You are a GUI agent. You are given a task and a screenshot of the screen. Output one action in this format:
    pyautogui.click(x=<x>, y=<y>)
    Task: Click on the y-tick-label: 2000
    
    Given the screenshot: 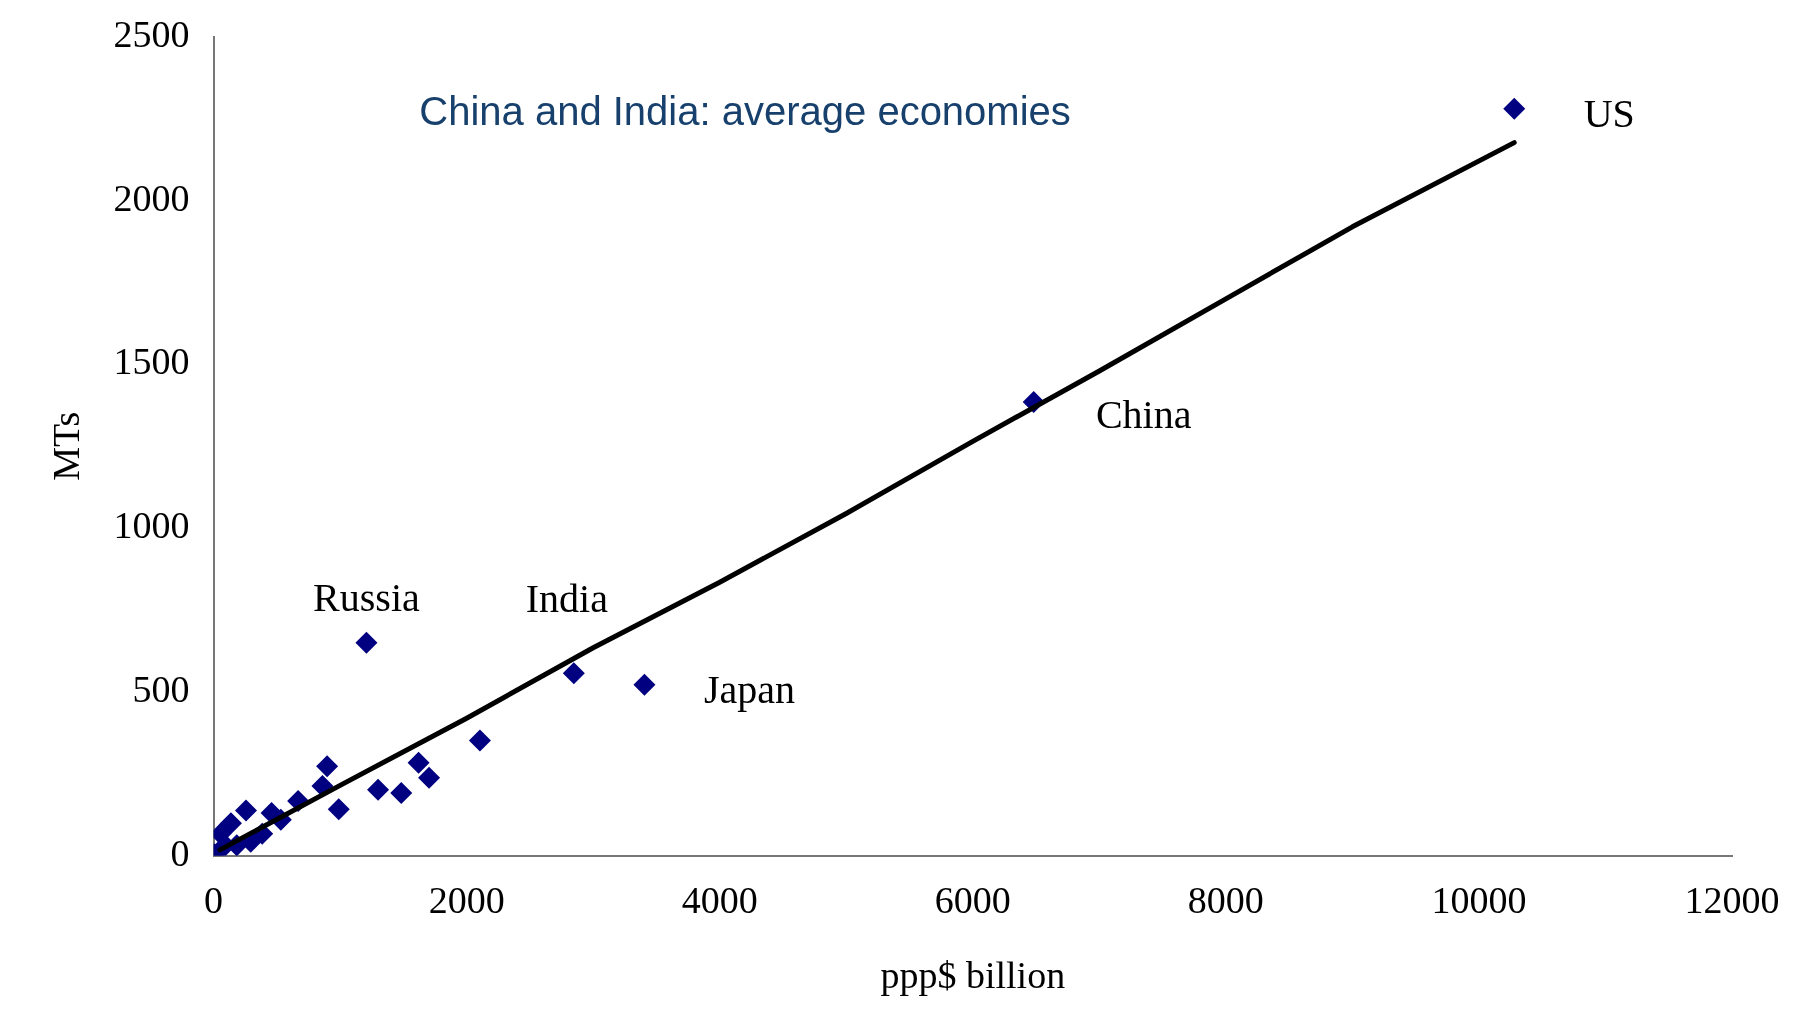 What is the action you would take?
    pyautogui.click(x=151, y=197)
    